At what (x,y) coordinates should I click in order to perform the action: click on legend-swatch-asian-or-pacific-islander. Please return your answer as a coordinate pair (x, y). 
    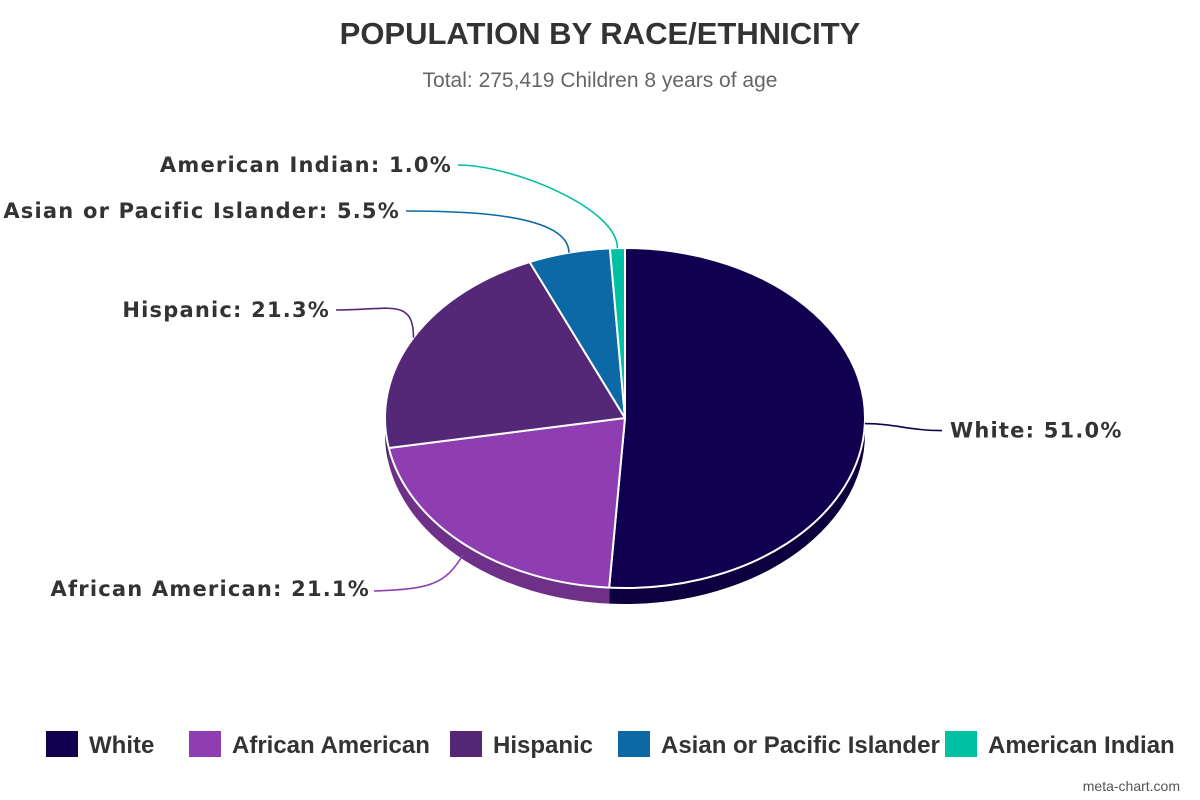
    Looking at the image, I should click on (634, 744).